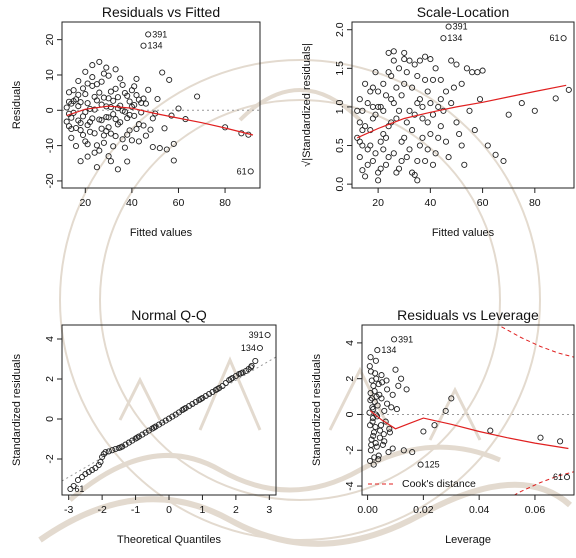 Image resolution: width=576 pixels, height=558 pixels. I want to click on point-label: 391, so click(405, 339).